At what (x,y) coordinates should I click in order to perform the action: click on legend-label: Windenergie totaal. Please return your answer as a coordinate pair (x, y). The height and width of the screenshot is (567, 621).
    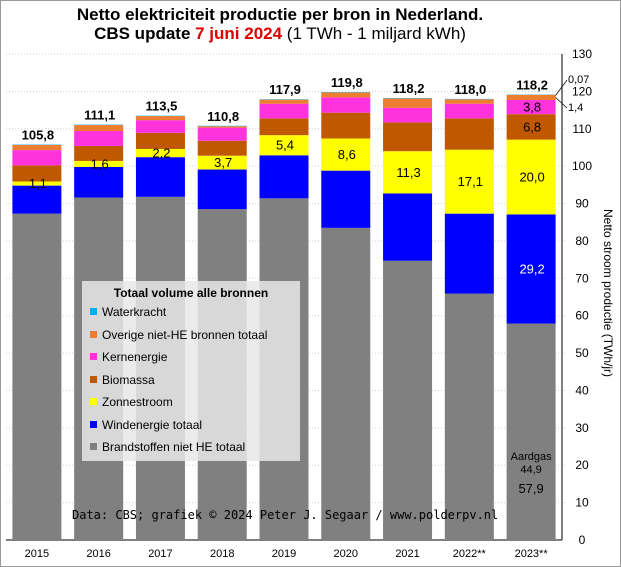
    Looking at the image, I should click on (152, 424).